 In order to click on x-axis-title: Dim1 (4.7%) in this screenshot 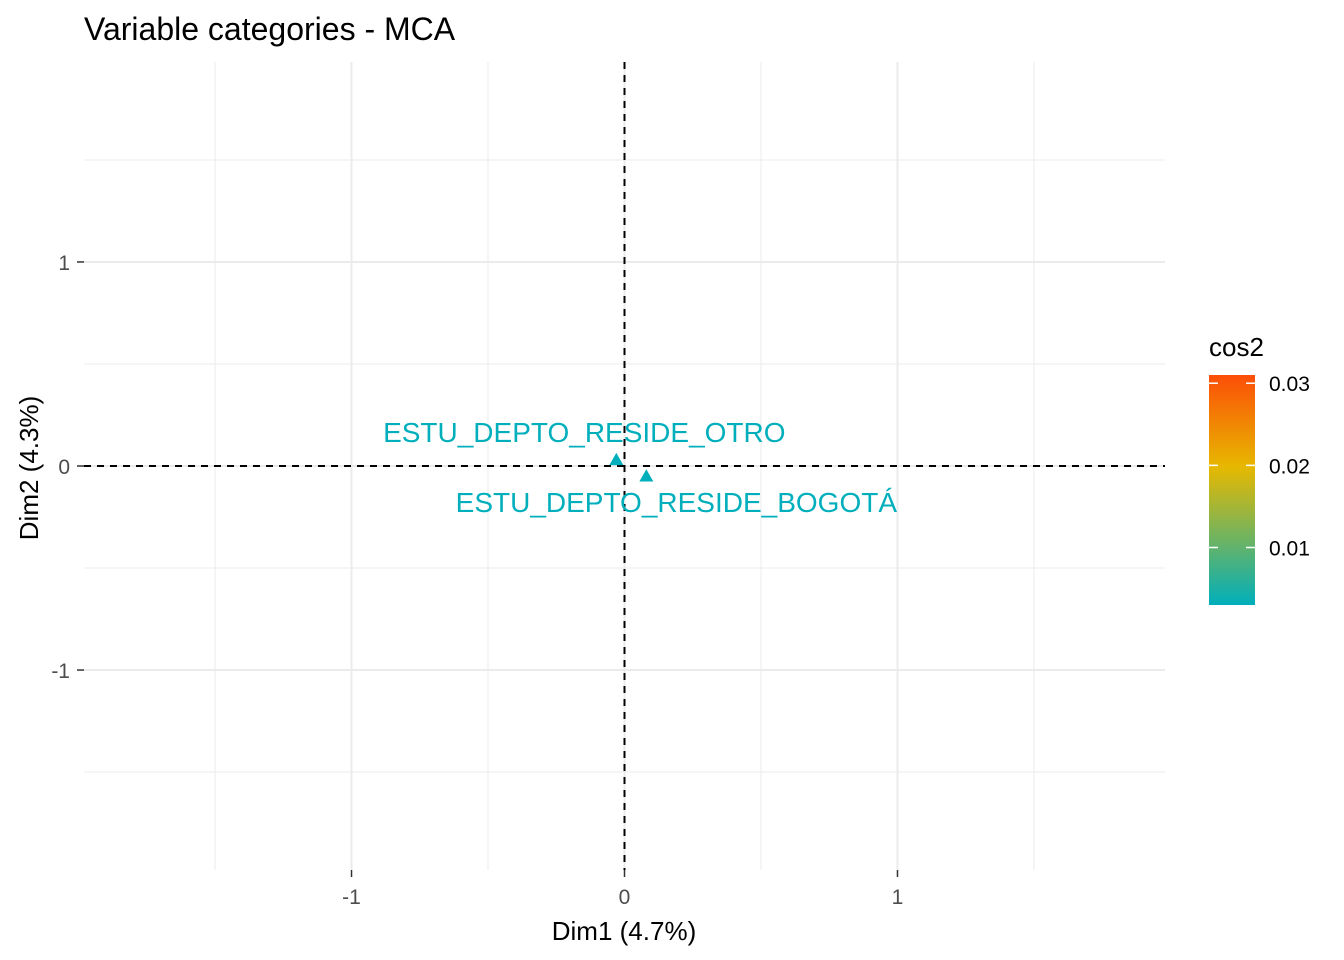, I will do `click(624, 931)`.